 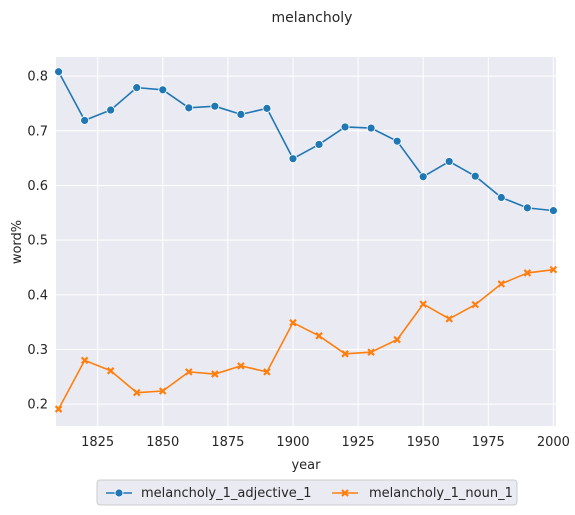 I want to click on x-axis-label: year, so click(x=306, y=465).